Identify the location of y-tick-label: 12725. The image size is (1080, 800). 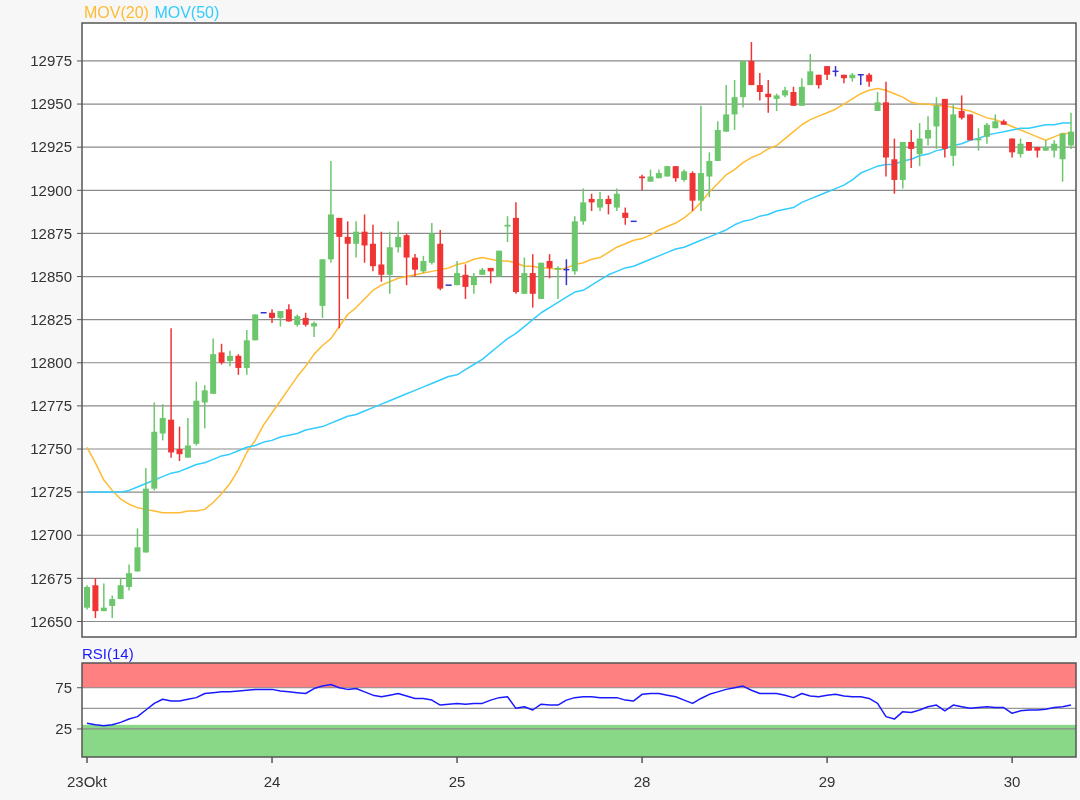
(51, 492).